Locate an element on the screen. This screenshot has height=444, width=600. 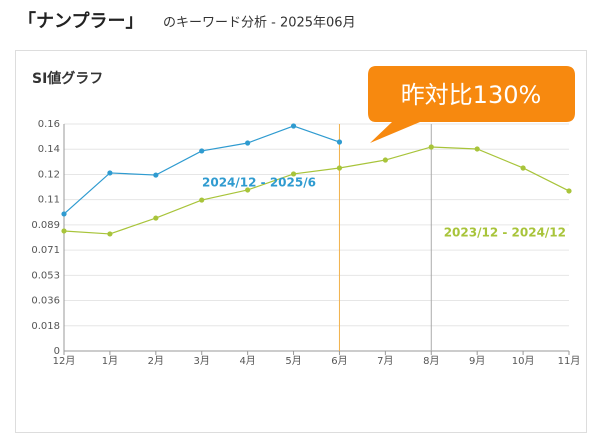
y-tick-label: 0.089 is located at coordinates (45, 225).